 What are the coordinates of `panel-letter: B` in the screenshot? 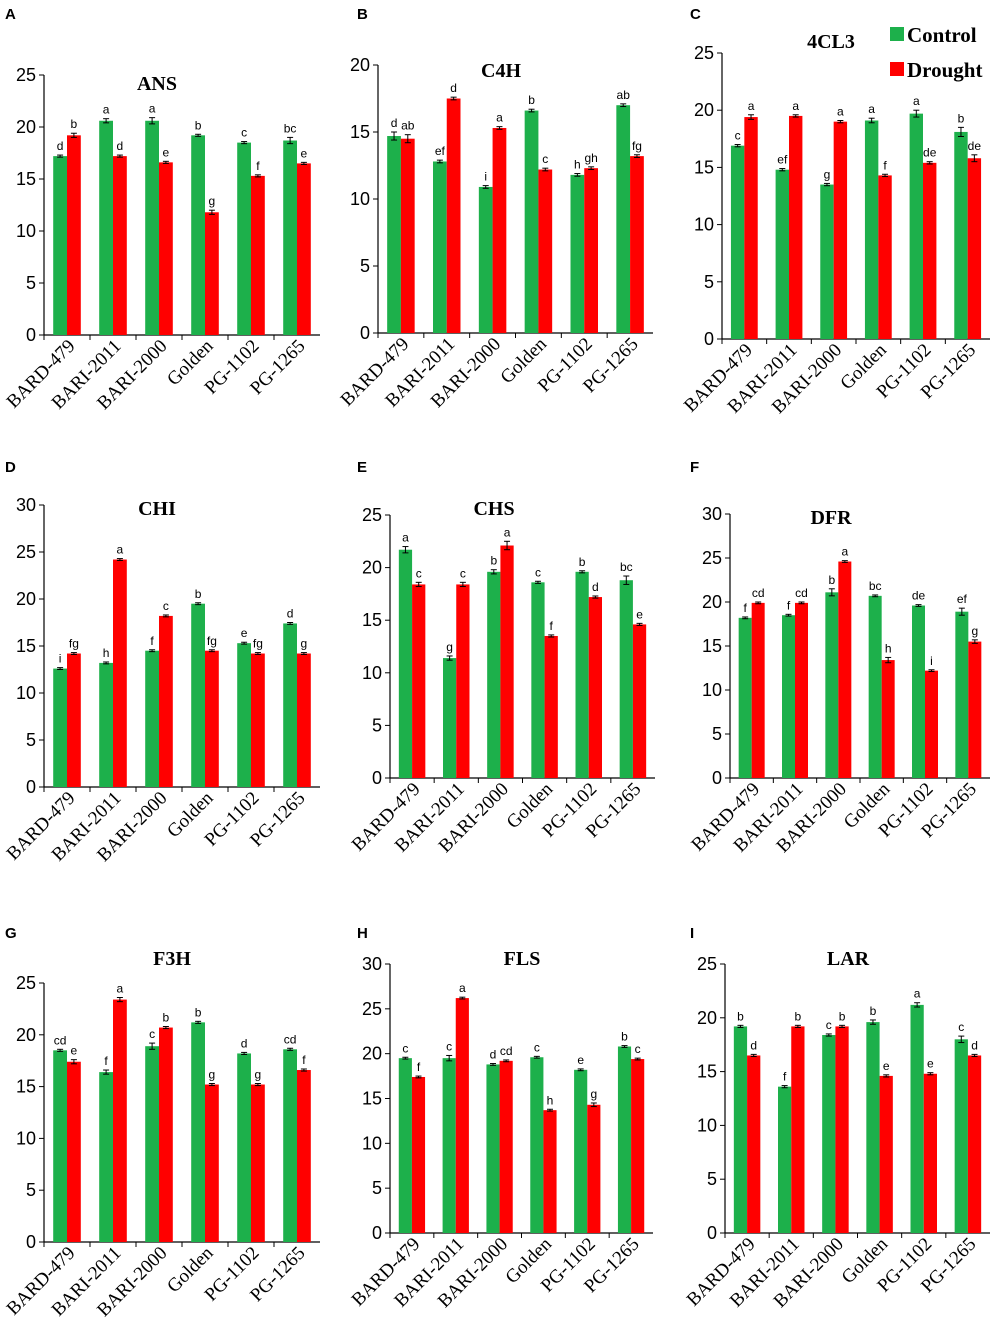 It's located at (362, 14).